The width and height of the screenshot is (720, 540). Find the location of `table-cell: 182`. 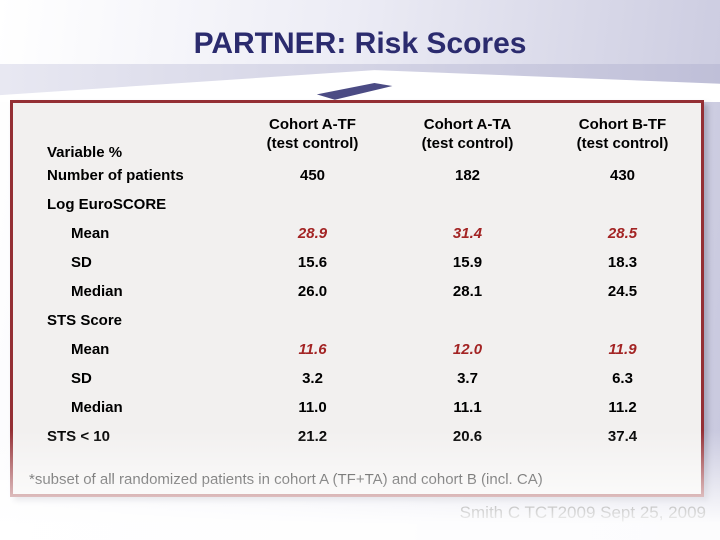

table-cell: 182 is located at coordinates (467, 175).